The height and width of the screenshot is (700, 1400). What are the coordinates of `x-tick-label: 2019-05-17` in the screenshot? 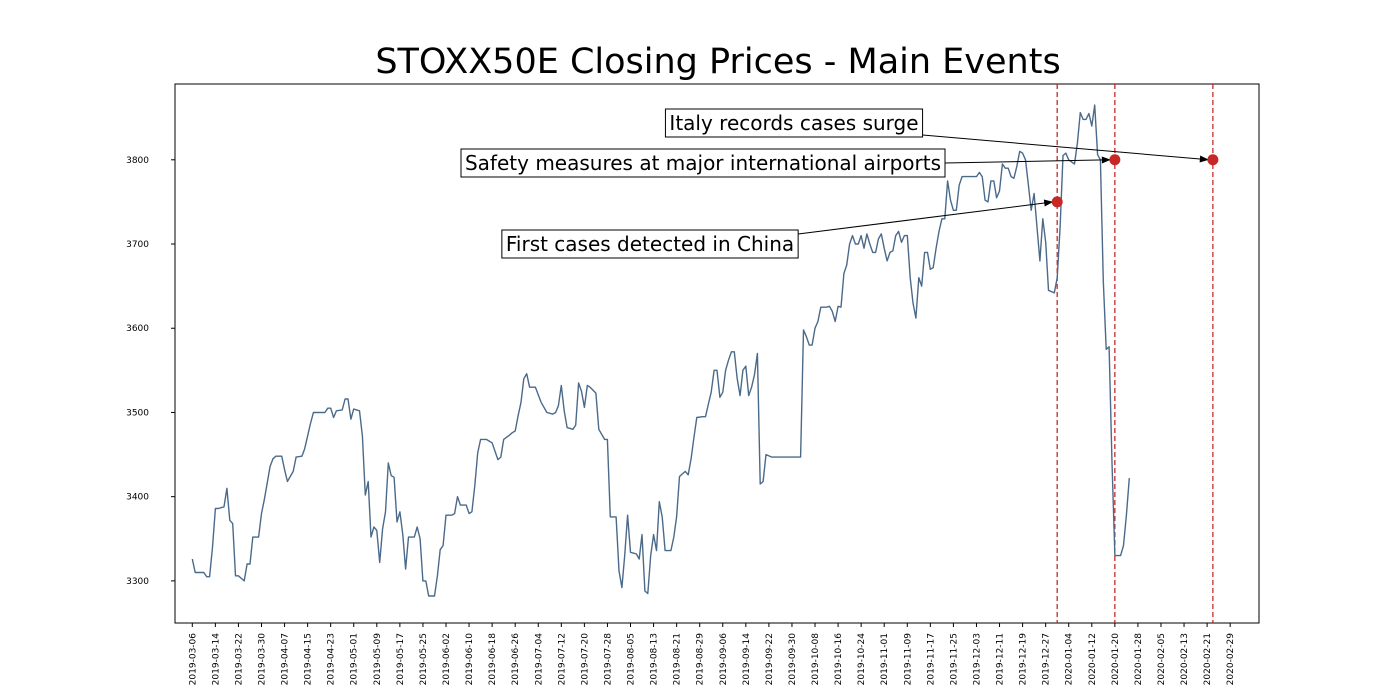 It's located at (401, 659).